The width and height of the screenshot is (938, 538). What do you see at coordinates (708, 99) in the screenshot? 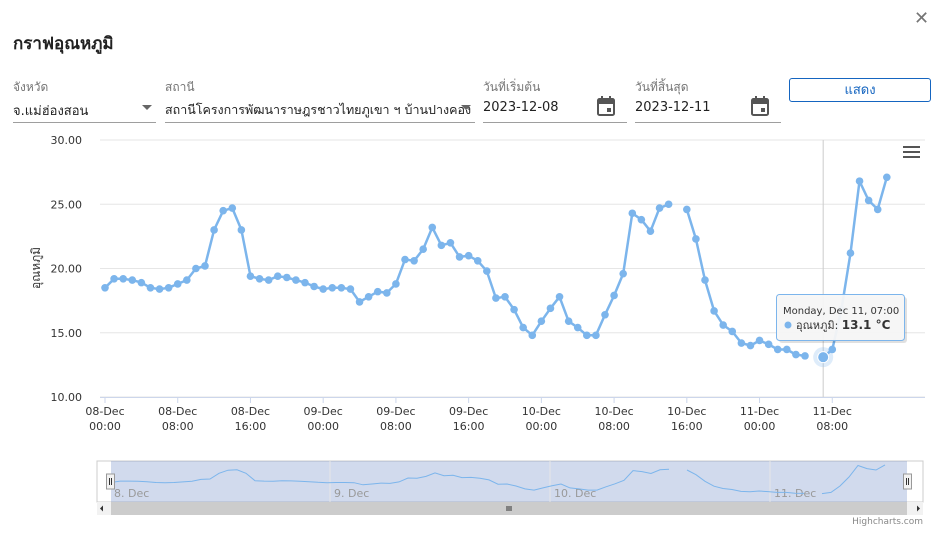
I see `end-date-field: วันที่สิ้นสุด 2023-12-11` at bounding box center [708, 99].